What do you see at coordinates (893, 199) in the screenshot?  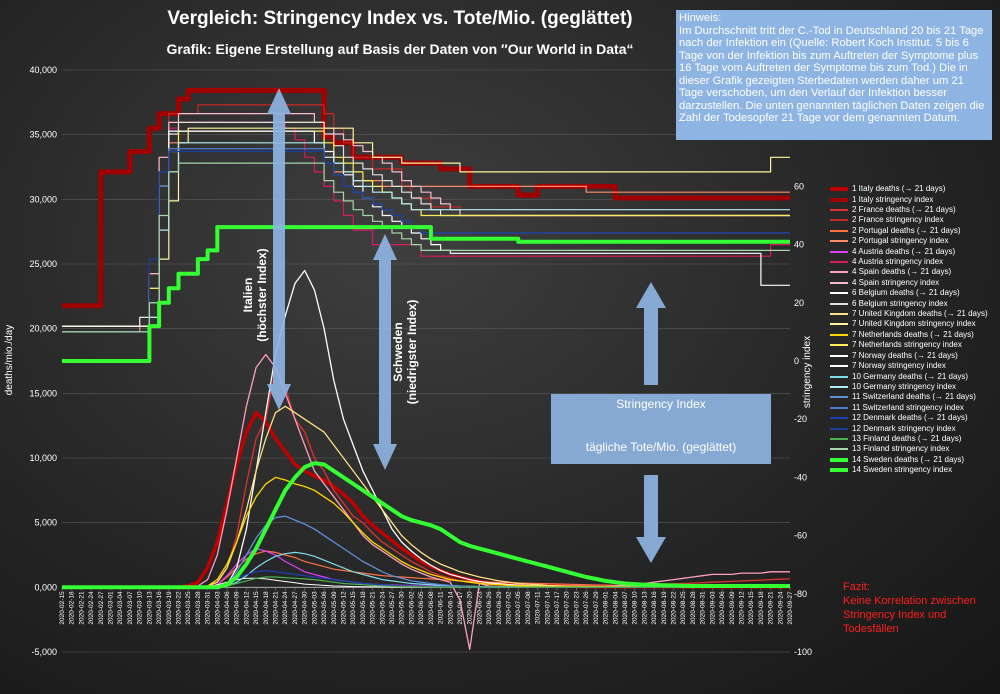 I see `legend-label: 1 Italy stringency index` at bounding box center [893, 199].